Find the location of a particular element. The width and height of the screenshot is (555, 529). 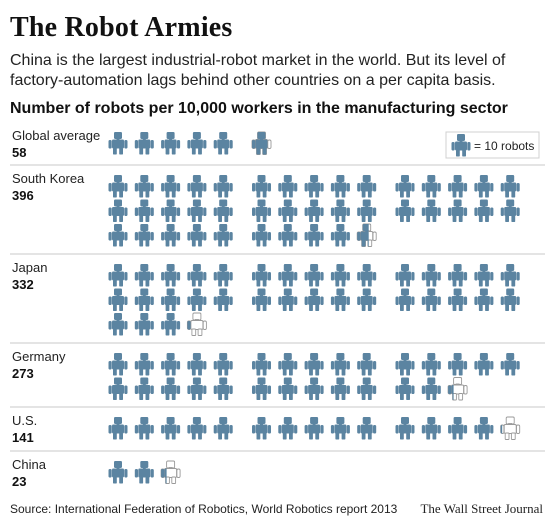

category-label: Germany is located at coordinates (39, 356).